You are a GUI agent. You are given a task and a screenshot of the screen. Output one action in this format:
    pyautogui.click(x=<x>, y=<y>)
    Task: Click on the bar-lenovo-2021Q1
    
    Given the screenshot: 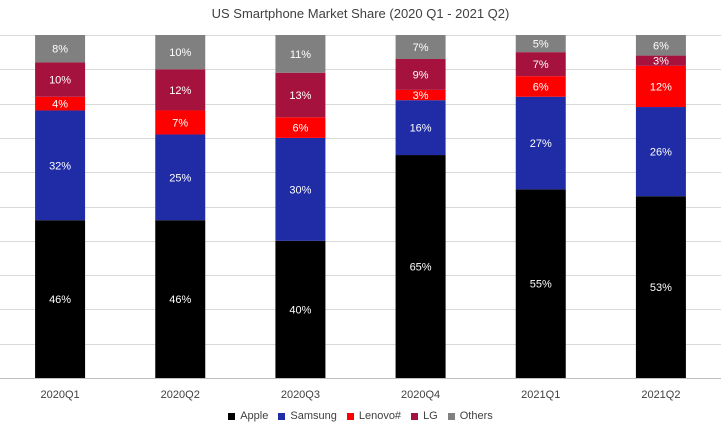 What is the action you would take?
    pyautogui.click(x=540, y=86)
    